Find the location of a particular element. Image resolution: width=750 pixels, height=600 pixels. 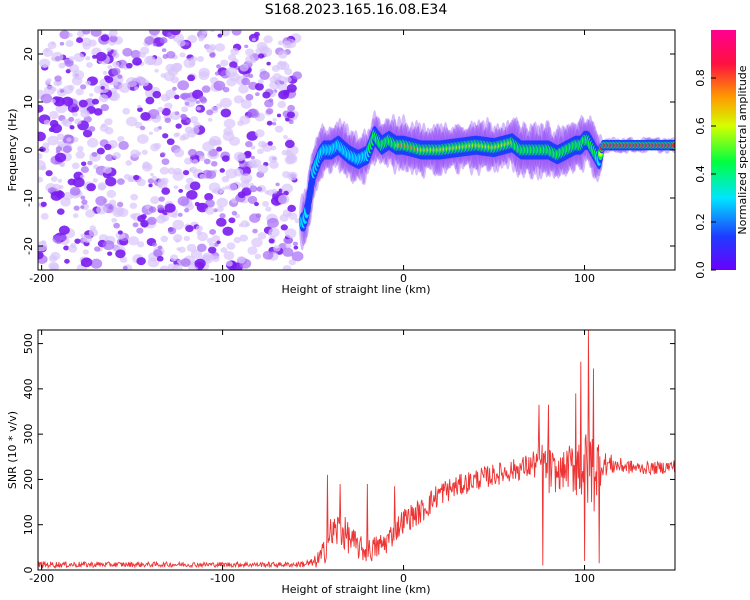

x-tick-label: -200 is located at coordinates (41, 578).